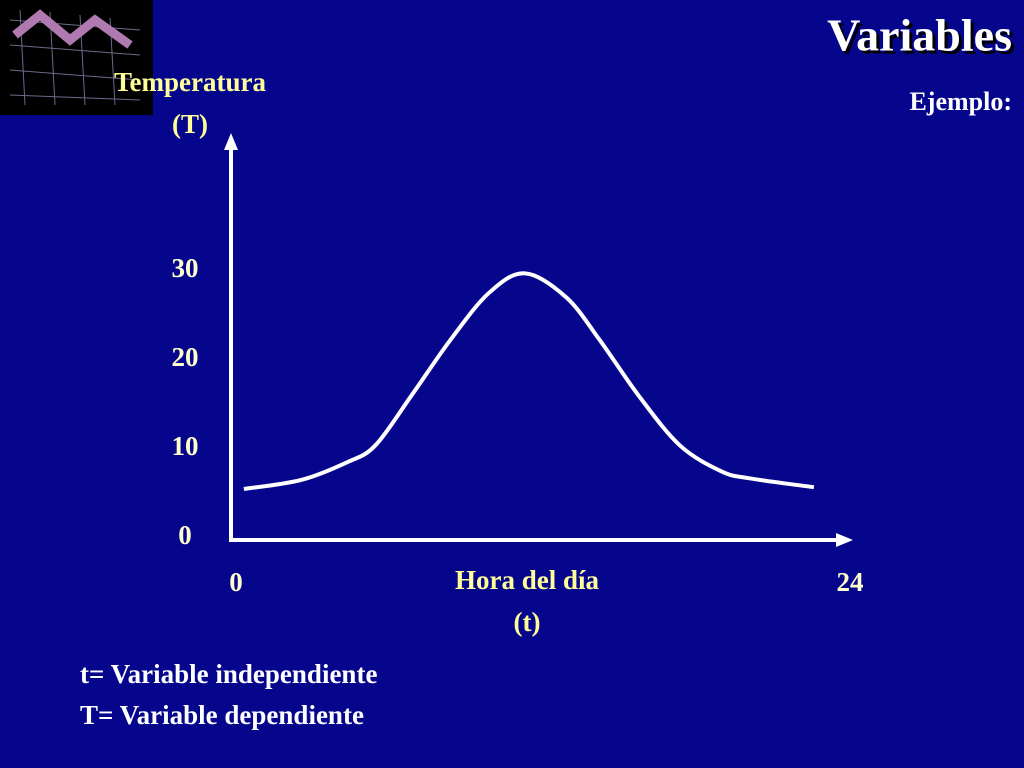 This screenshot has width=1024, height=768. What do you see at coordinates (228, 674) in the screenshot?
I see `note: t= Variable independiente` at bounding box center [228, 674].